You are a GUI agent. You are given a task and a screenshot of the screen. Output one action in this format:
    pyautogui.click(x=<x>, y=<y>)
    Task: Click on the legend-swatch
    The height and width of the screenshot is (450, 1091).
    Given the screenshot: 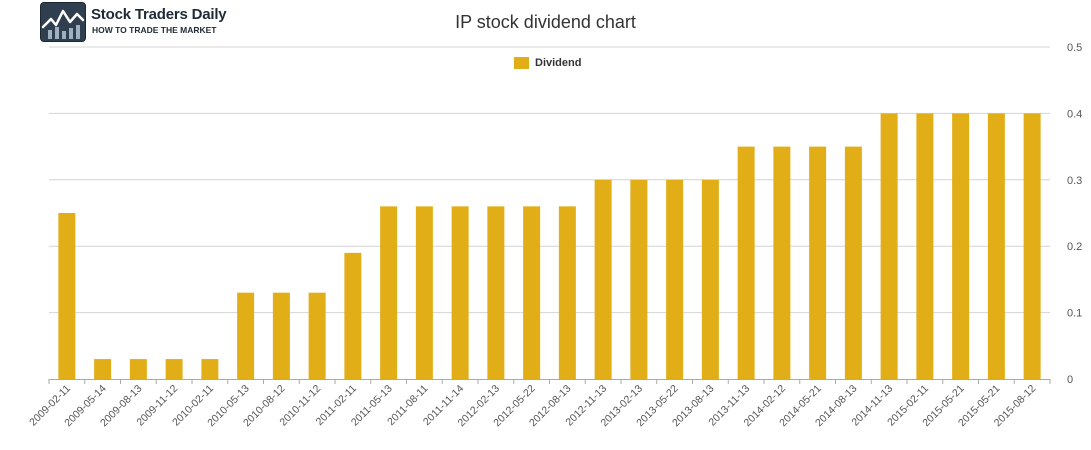 What is the action you would take?
    pyautogui.click(x=521, y=63)
    